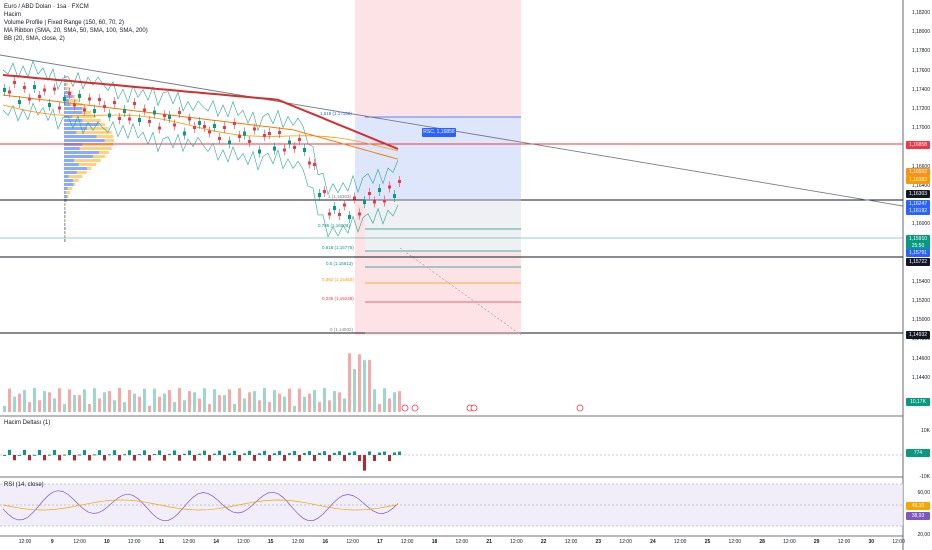 This screenshot has width=932, height=550. I want to click on fib-label: 0,786 (1,16009), so click(334, 225).